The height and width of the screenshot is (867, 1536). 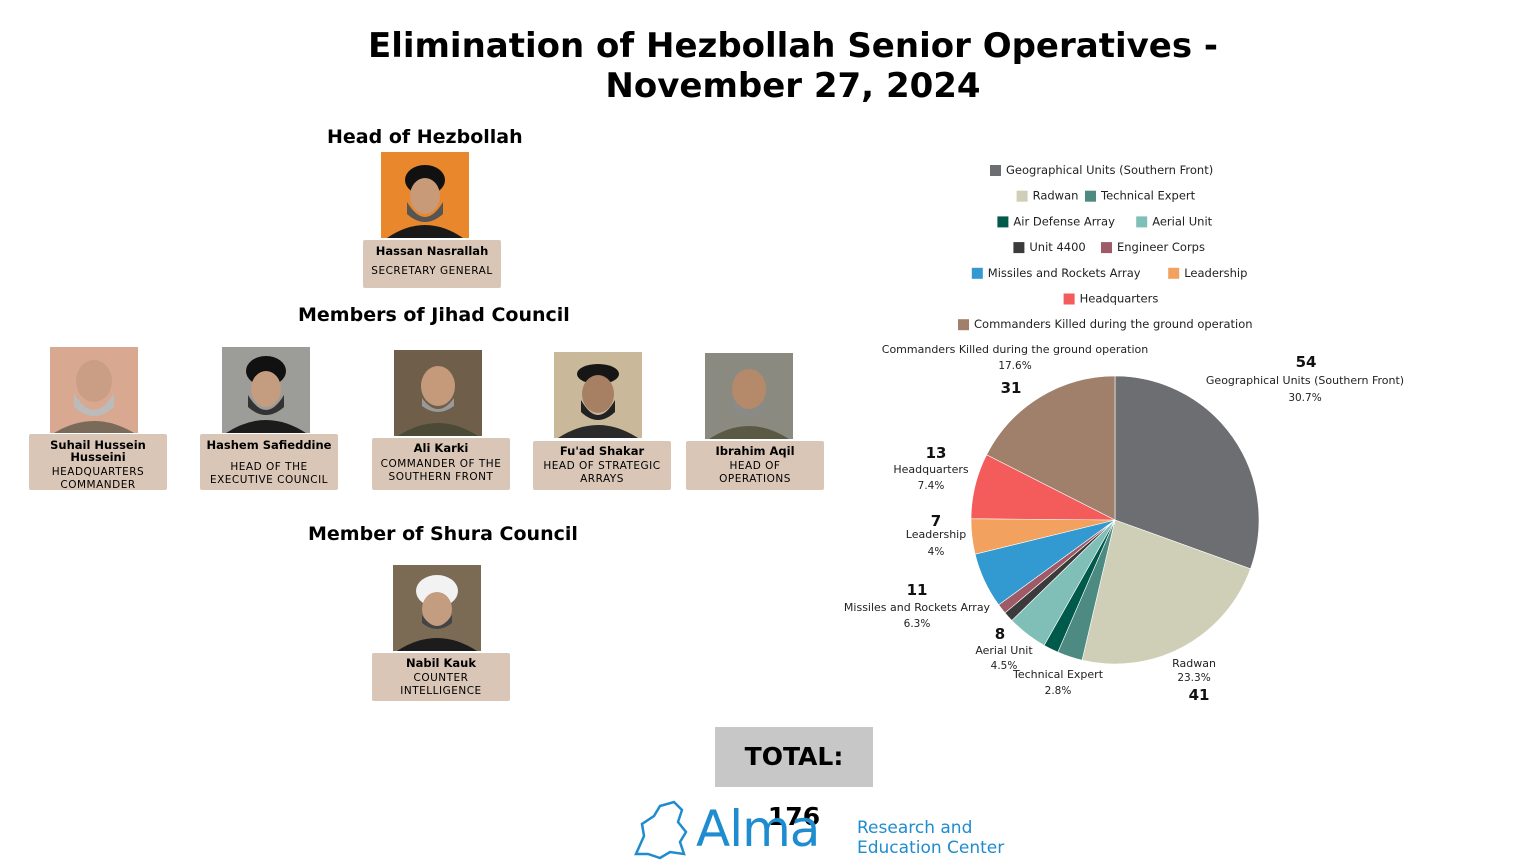 What do you see at coordinates (936, 521) in the screenshot?
I see `slice-value-label: 7` at bounding box center [936, 521].